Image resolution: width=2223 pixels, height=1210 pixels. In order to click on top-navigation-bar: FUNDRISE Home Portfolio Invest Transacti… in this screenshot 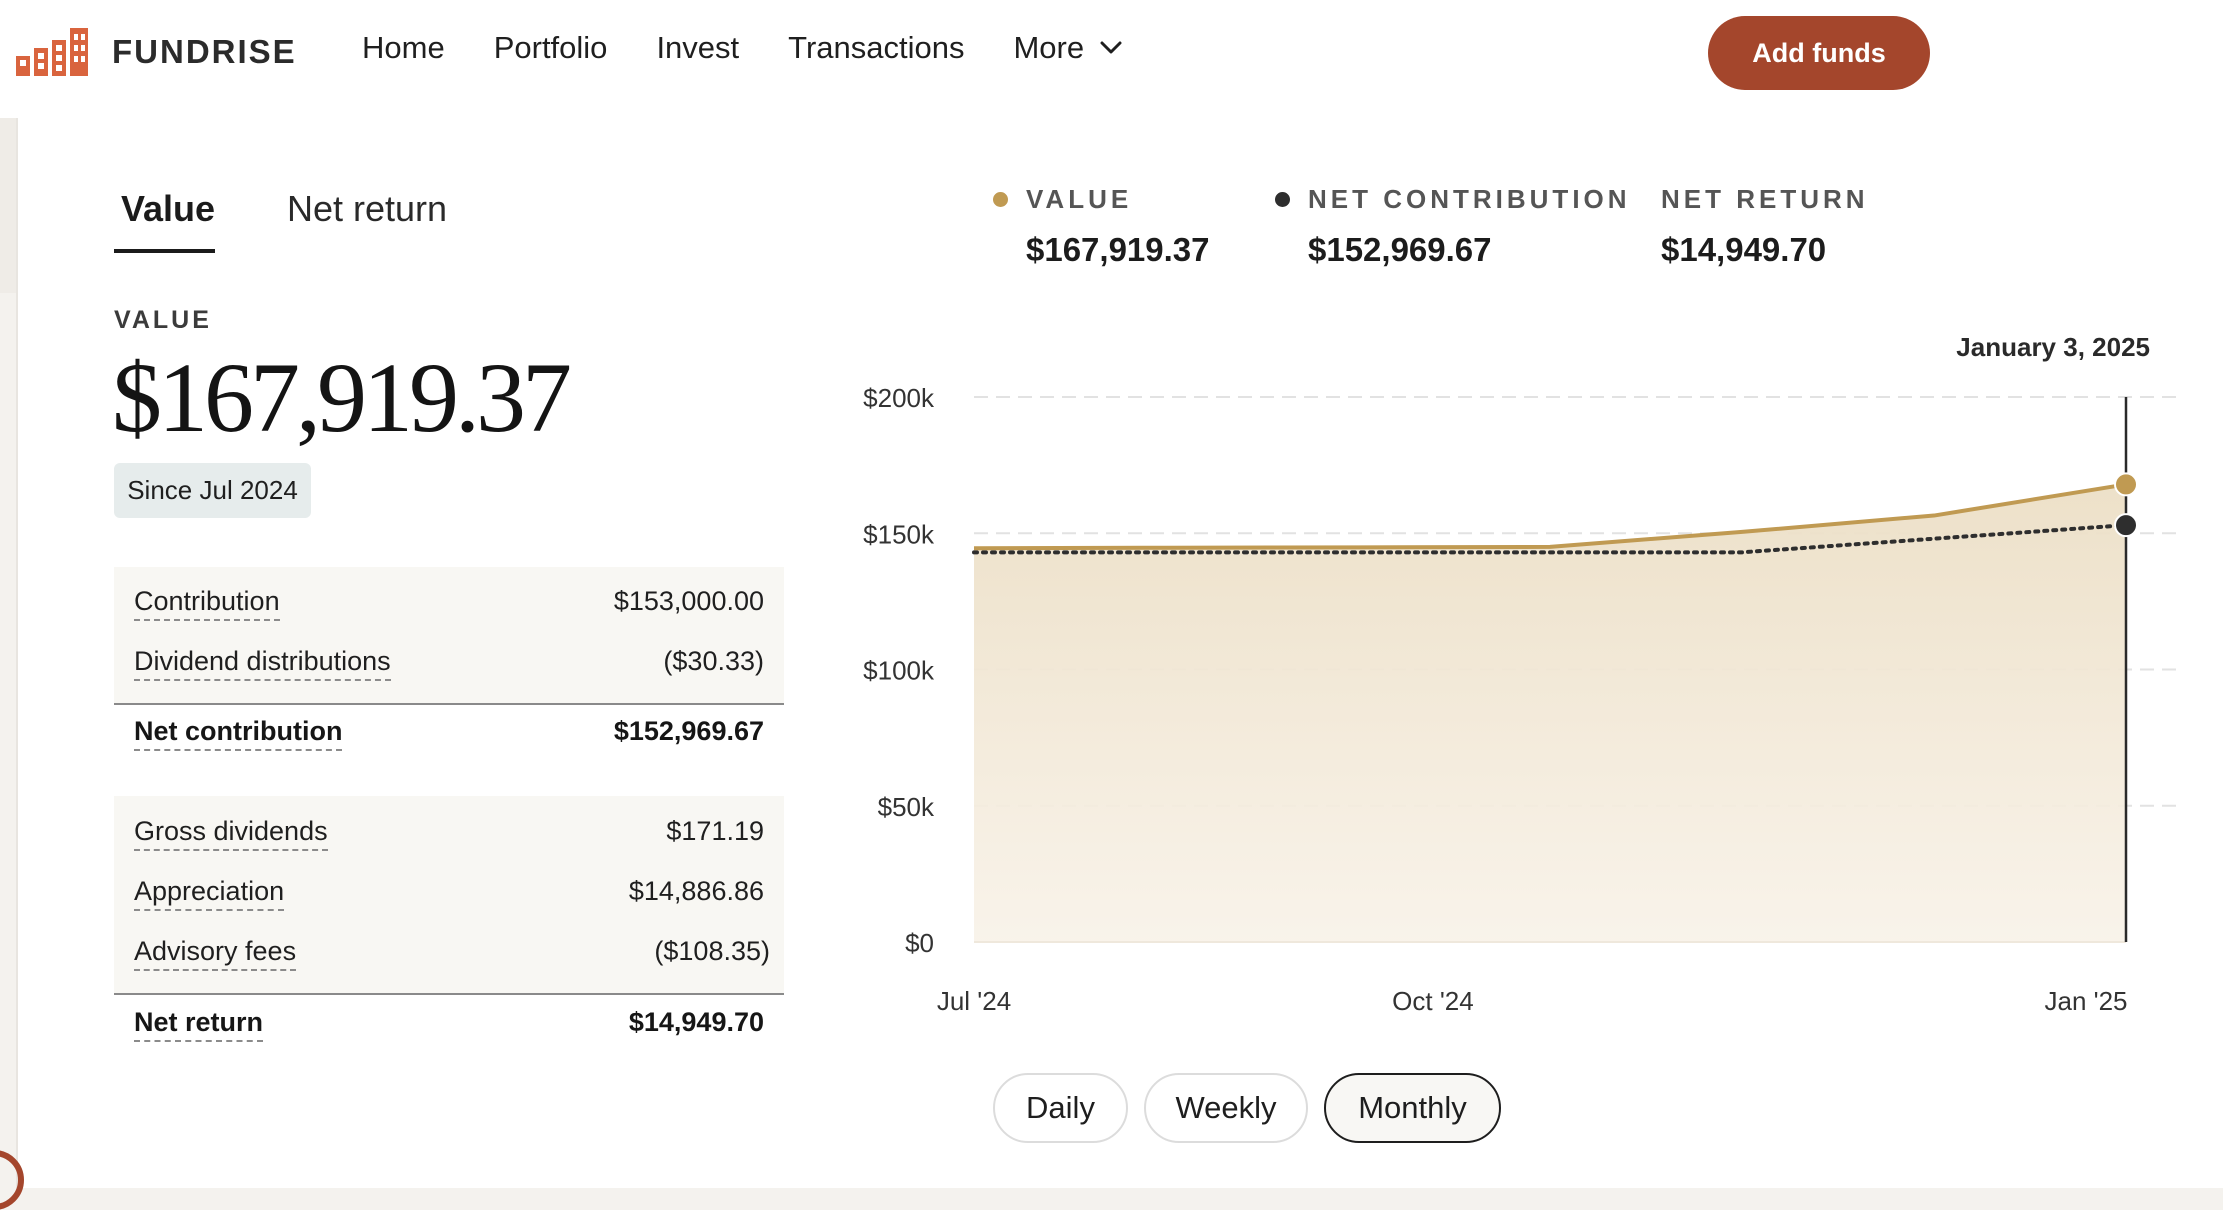, I will do `click(1111, 59)`.